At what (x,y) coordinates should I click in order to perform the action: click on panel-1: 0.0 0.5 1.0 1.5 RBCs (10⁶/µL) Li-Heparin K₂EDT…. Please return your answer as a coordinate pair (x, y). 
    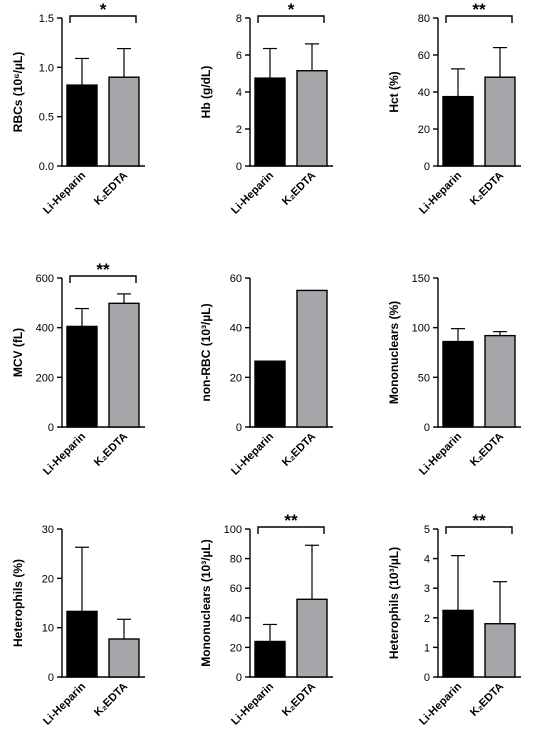
    Looking at the image, I should click on (78, 108).